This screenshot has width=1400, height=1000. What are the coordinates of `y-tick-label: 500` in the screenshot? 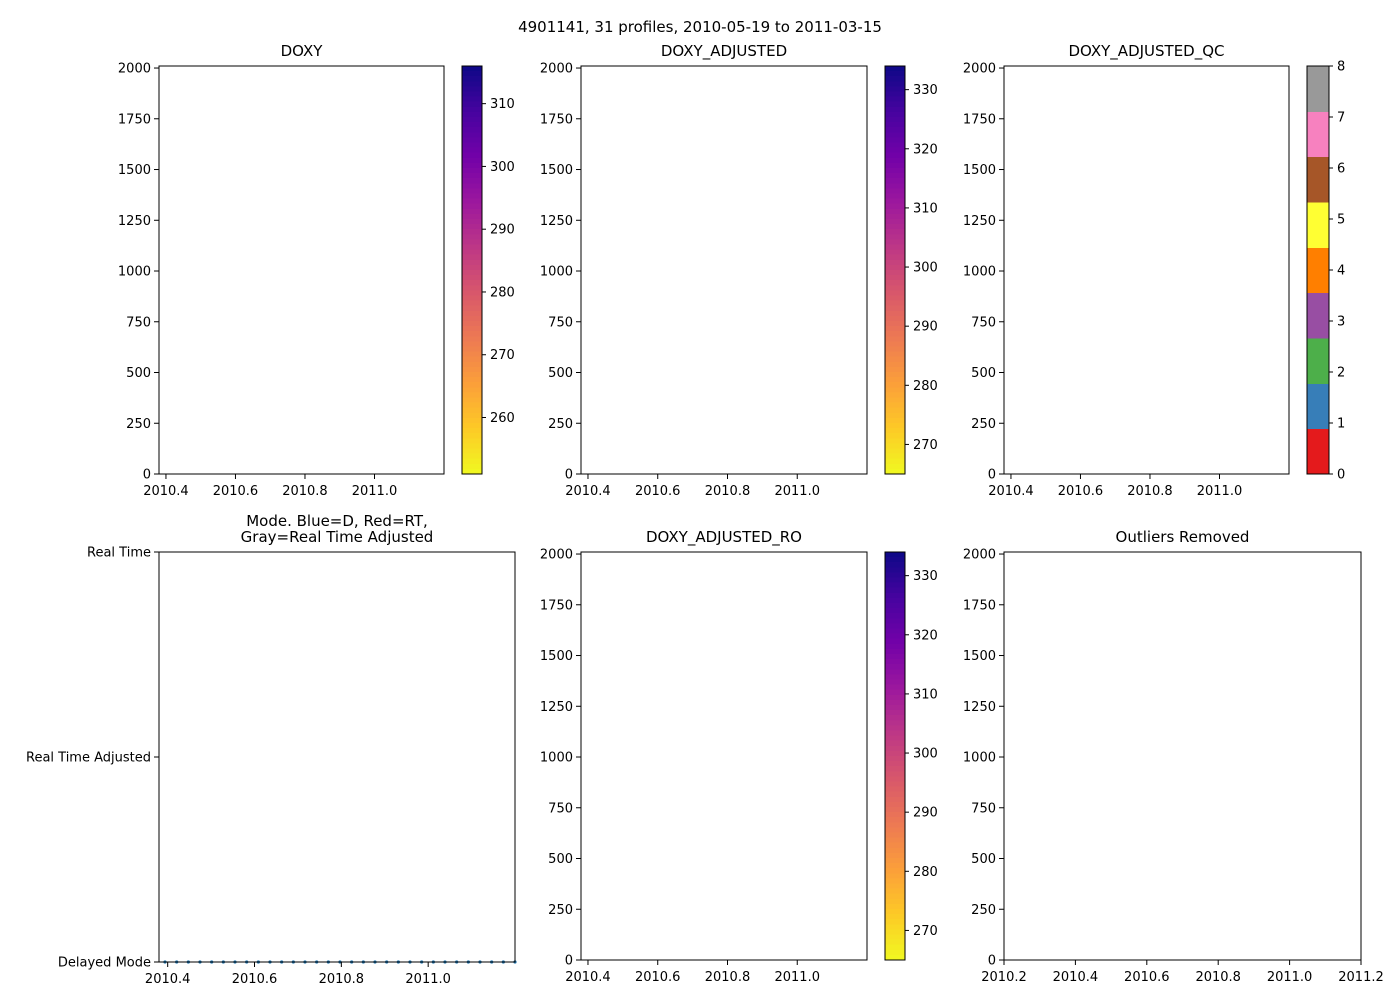 It's located at (560, 373).